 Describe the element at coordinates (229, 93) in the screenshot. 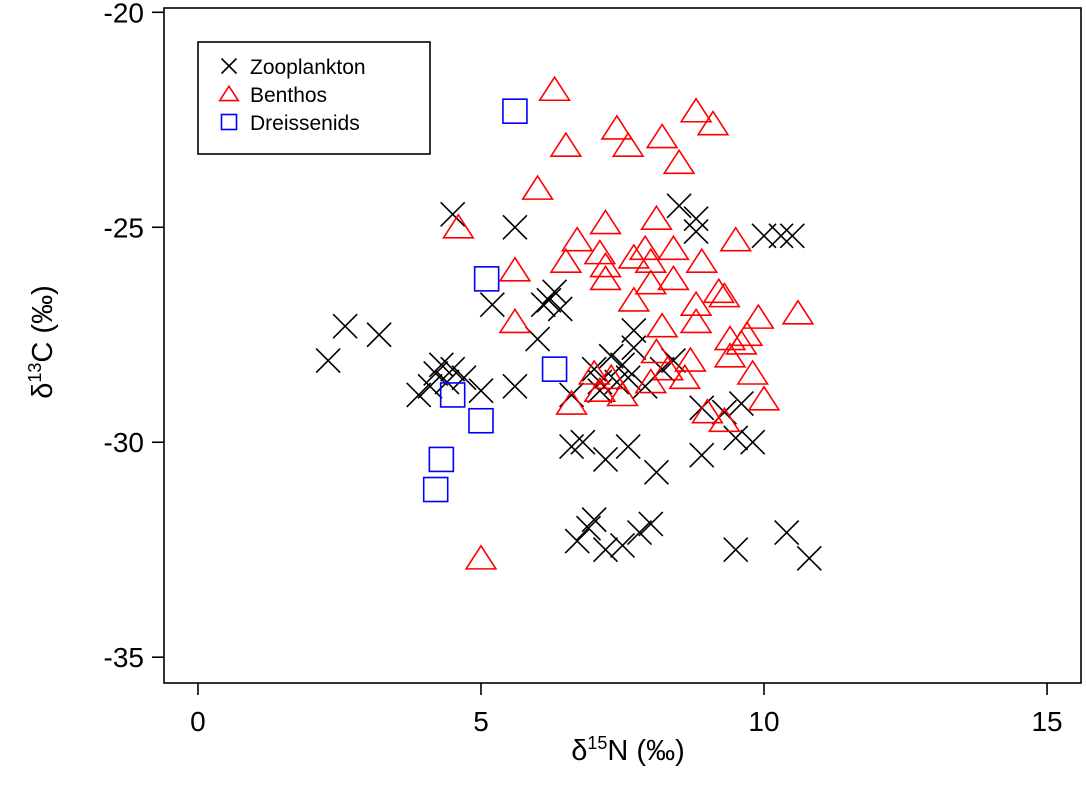

I see `legend-benthos-marker` at that location.